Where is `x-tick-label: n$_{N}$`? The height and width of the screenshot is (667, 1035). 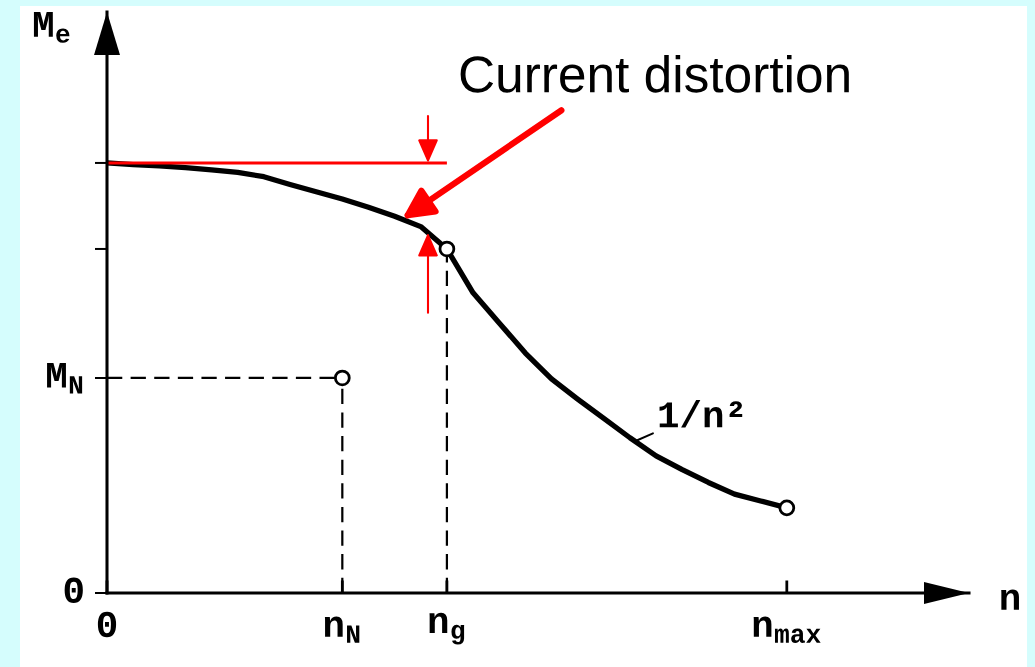
x-tick-label: n$_{N}$ is located at coordinates (342, 629).